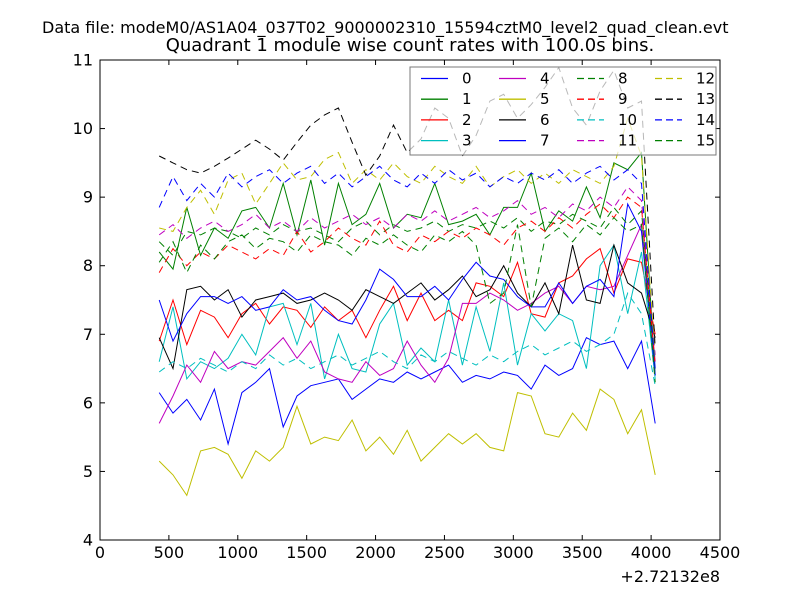 The image size is (800, 600). Describe the element at coordinates (607, 141) in the screenshot. I see `legend-item-11: 11` at that location.